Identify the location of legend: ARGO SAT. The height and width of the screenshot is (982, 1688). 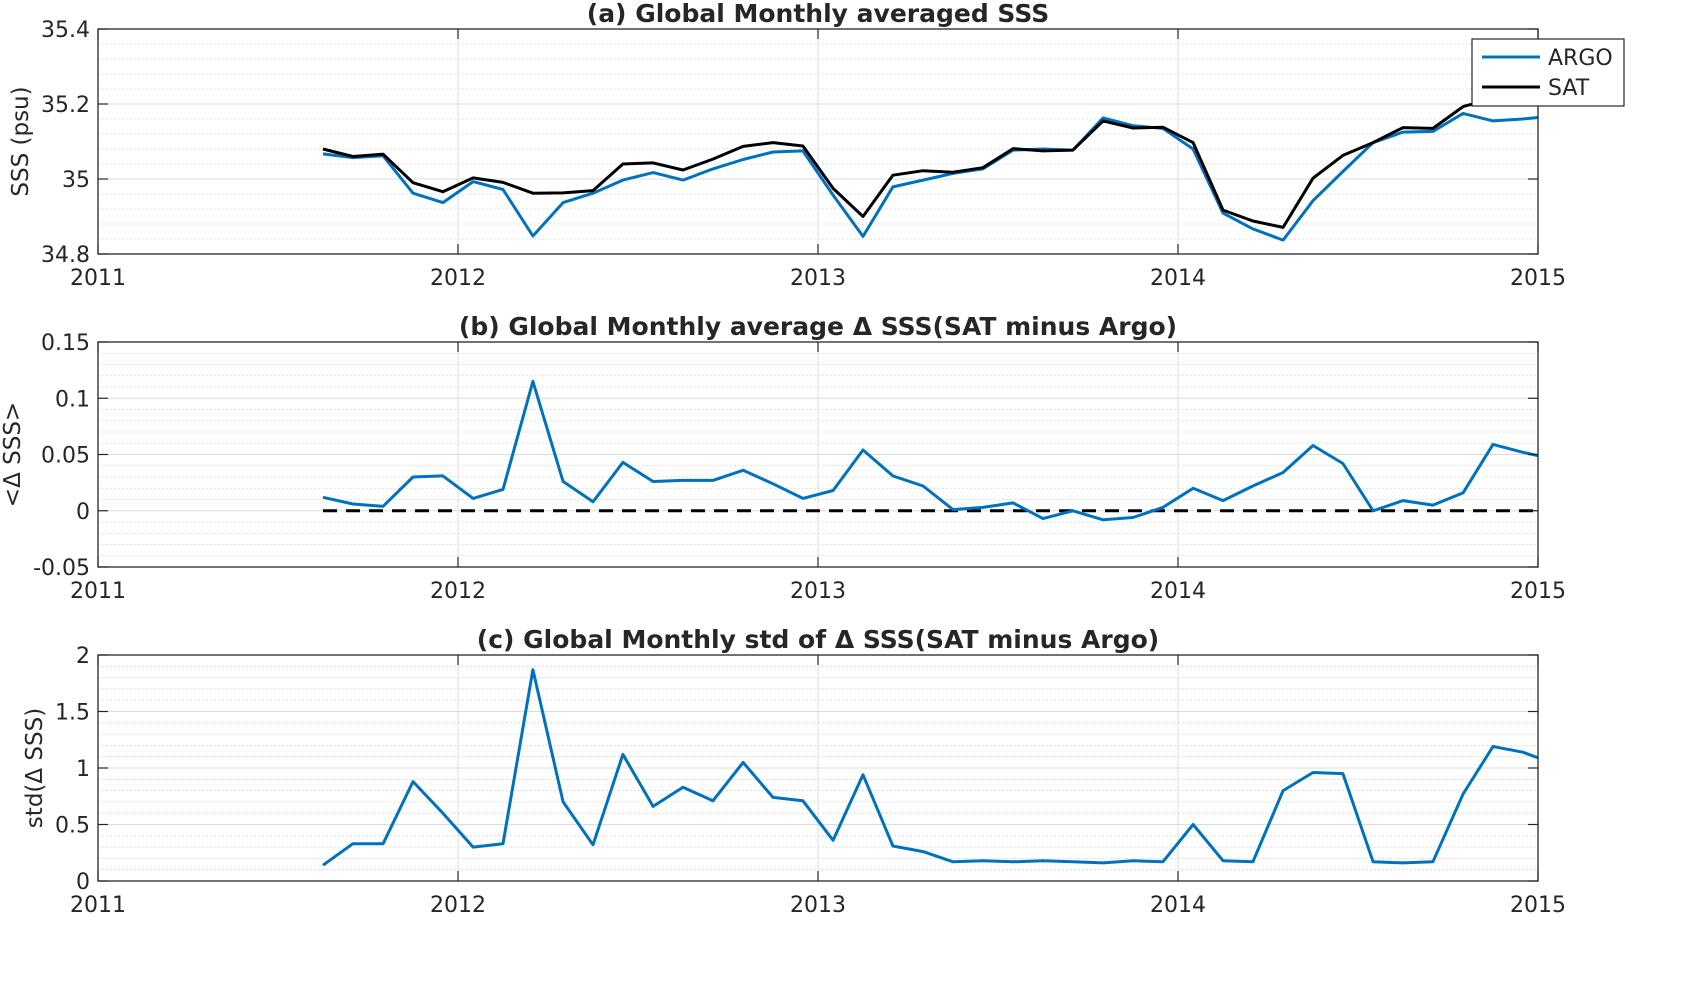
(1548, 72).